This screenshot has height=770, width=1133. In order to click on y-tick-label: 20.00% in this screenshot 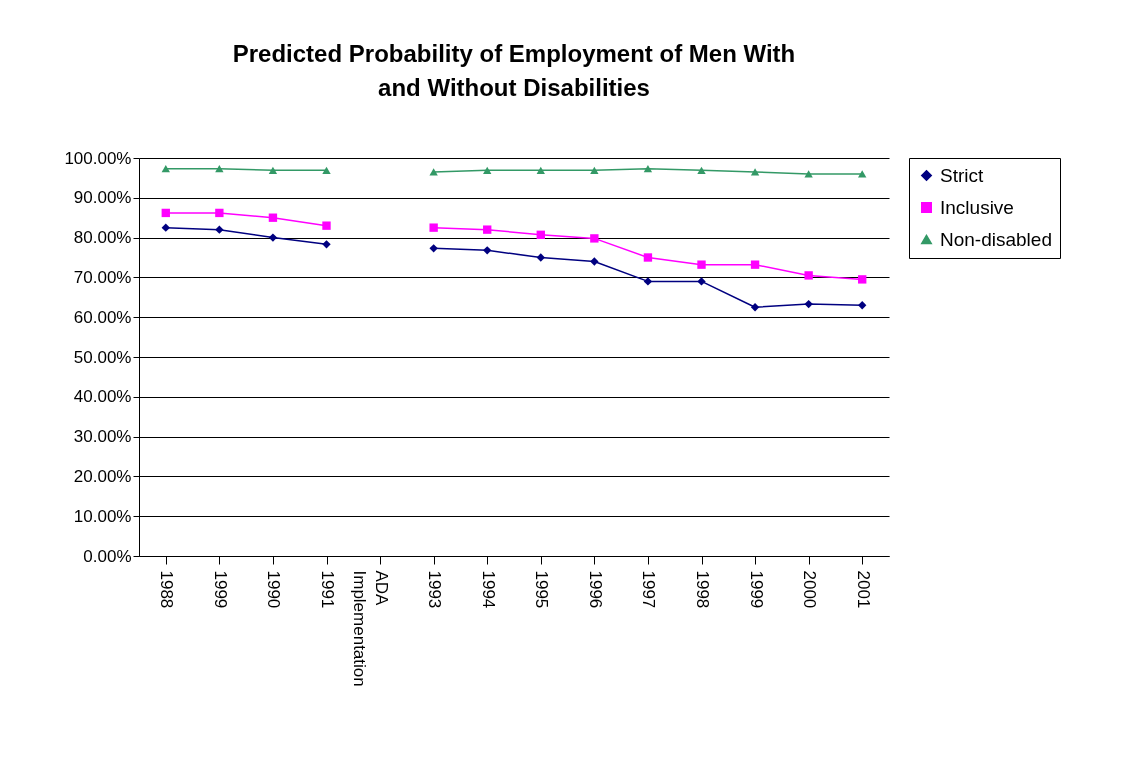, I will do `click(102, 476)`.